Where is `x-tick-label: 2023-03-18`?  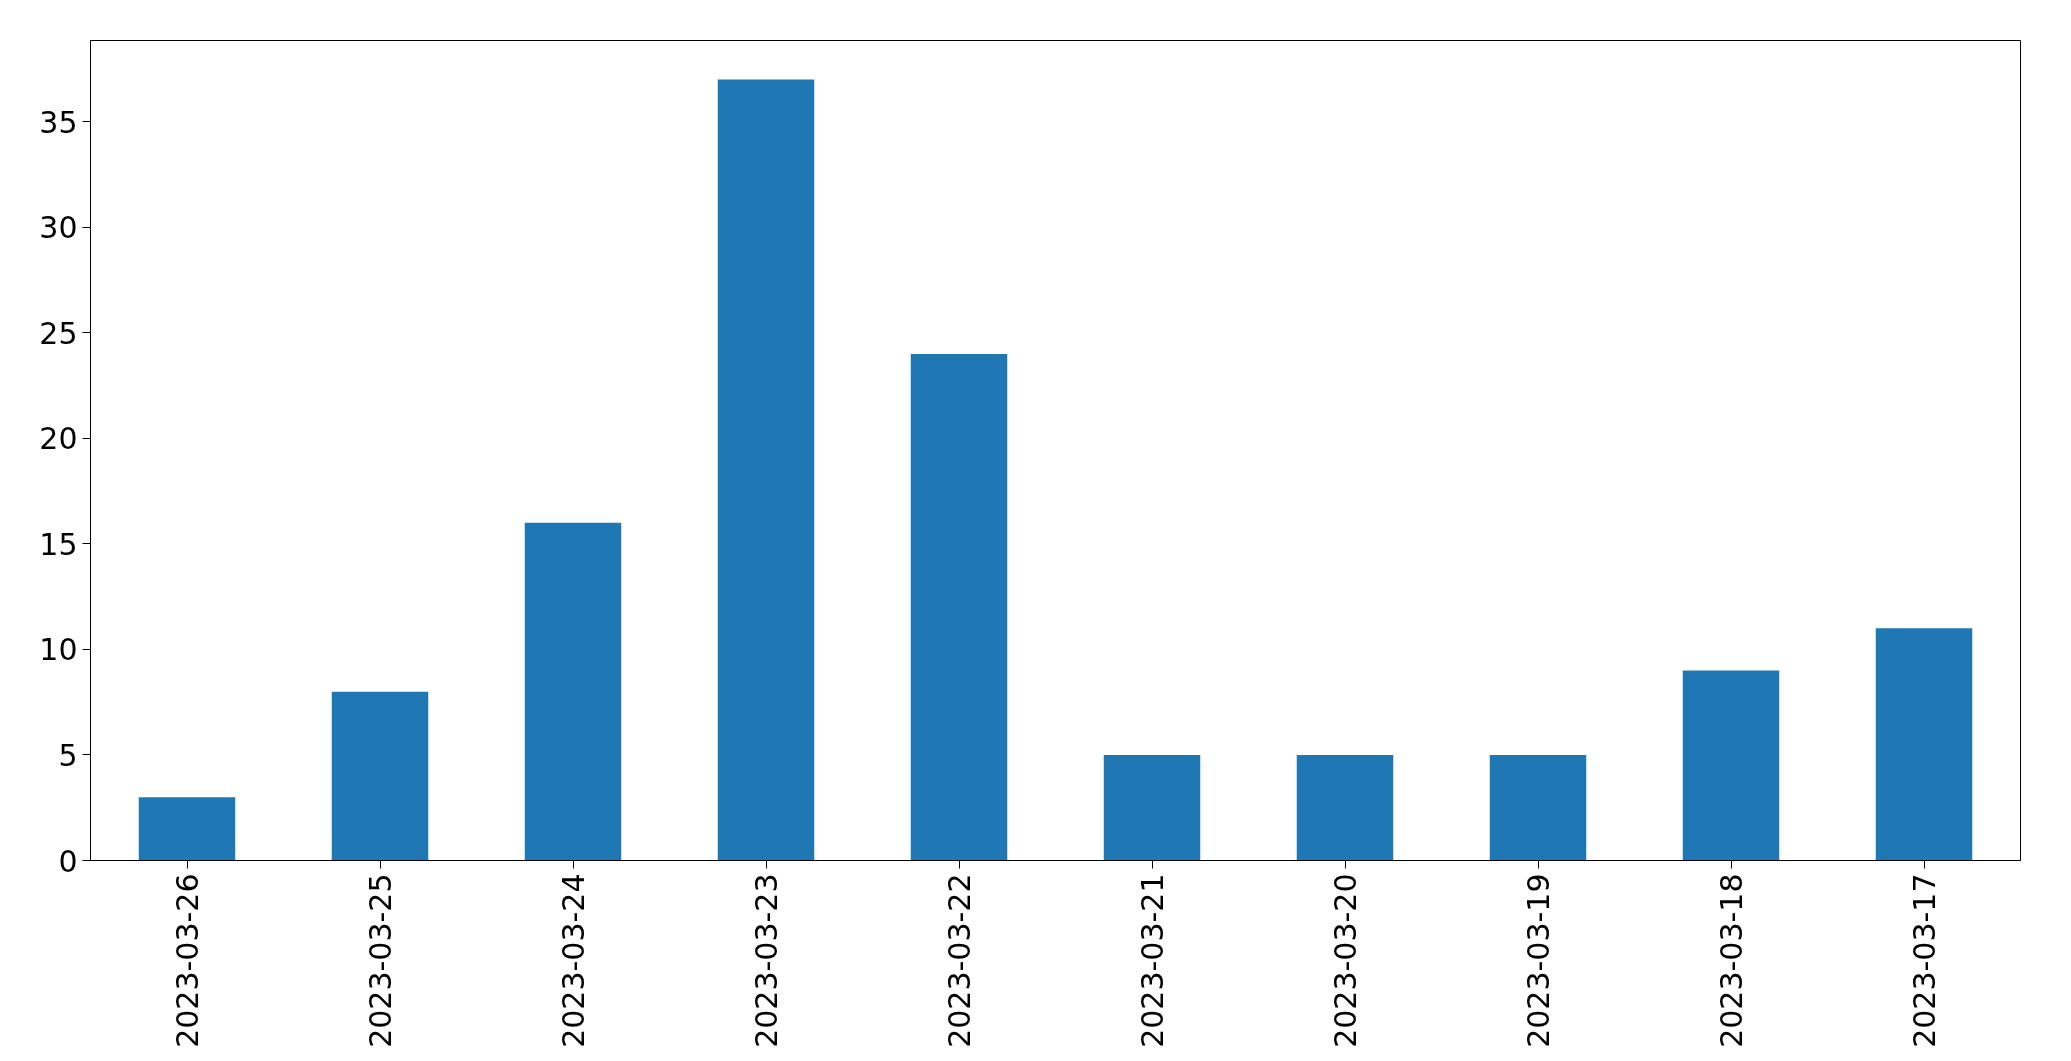 x-tick-label: 2023-03-18 is located at coordinates (1731, 960).